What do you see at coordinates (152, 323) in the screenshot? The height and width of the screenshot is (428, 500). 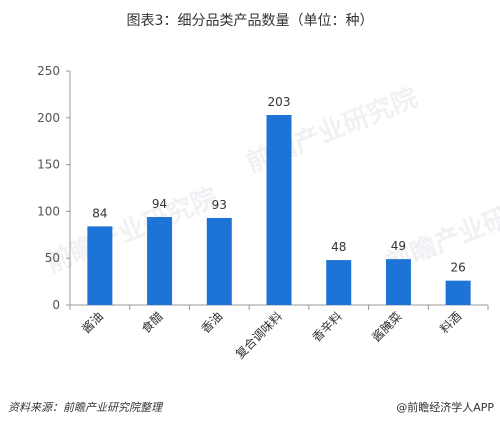 I see `x-tick-label: 食醋` at bounding box center [152, 323].